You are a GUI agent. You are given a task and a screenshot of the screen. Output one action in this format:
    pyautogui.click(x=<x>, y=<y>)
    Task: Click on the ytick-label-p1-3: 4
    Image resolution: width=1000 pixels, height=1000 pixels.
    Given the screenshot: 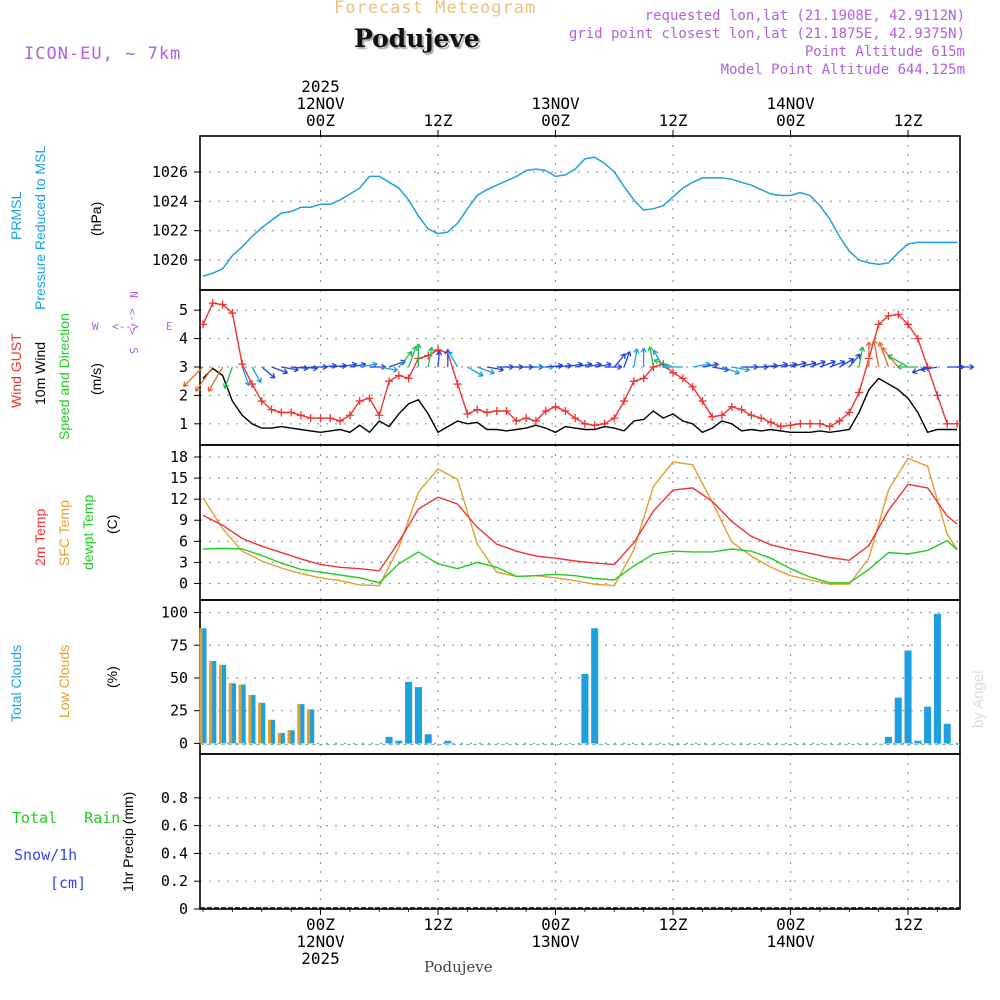 What is the action you would take?
    pyautogui.click(x=183, y=339)
    